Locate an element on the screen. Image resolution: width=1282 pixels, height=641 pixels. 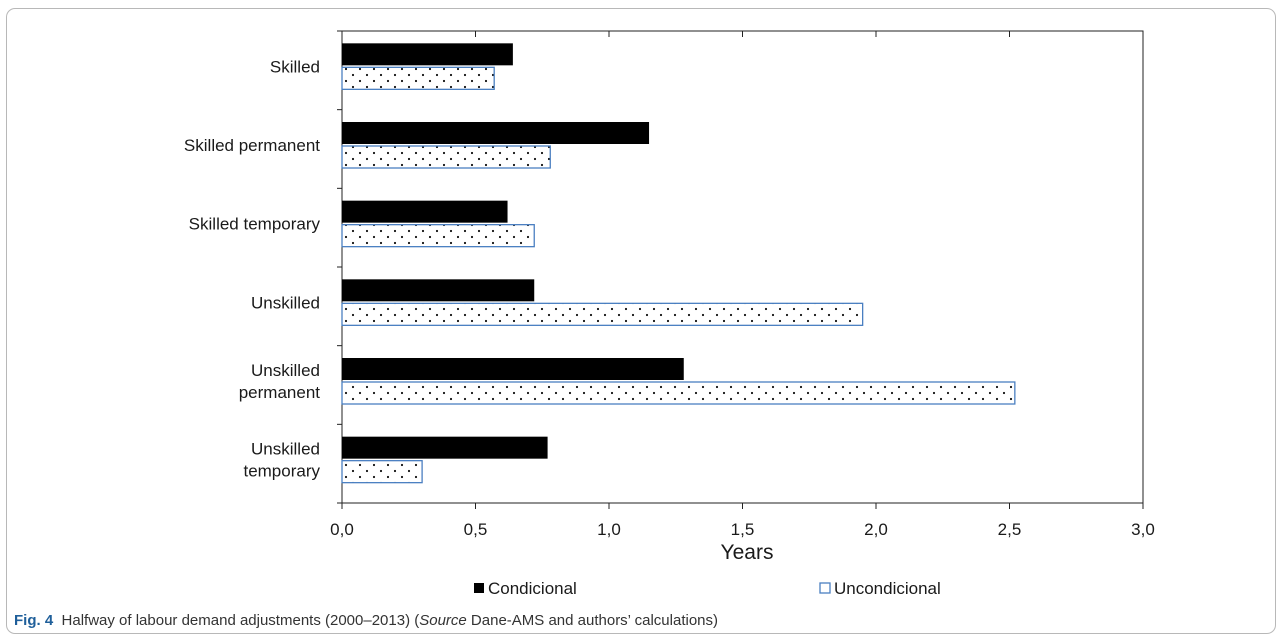
x-axis-label: Years is located at coordinates (747, 552).